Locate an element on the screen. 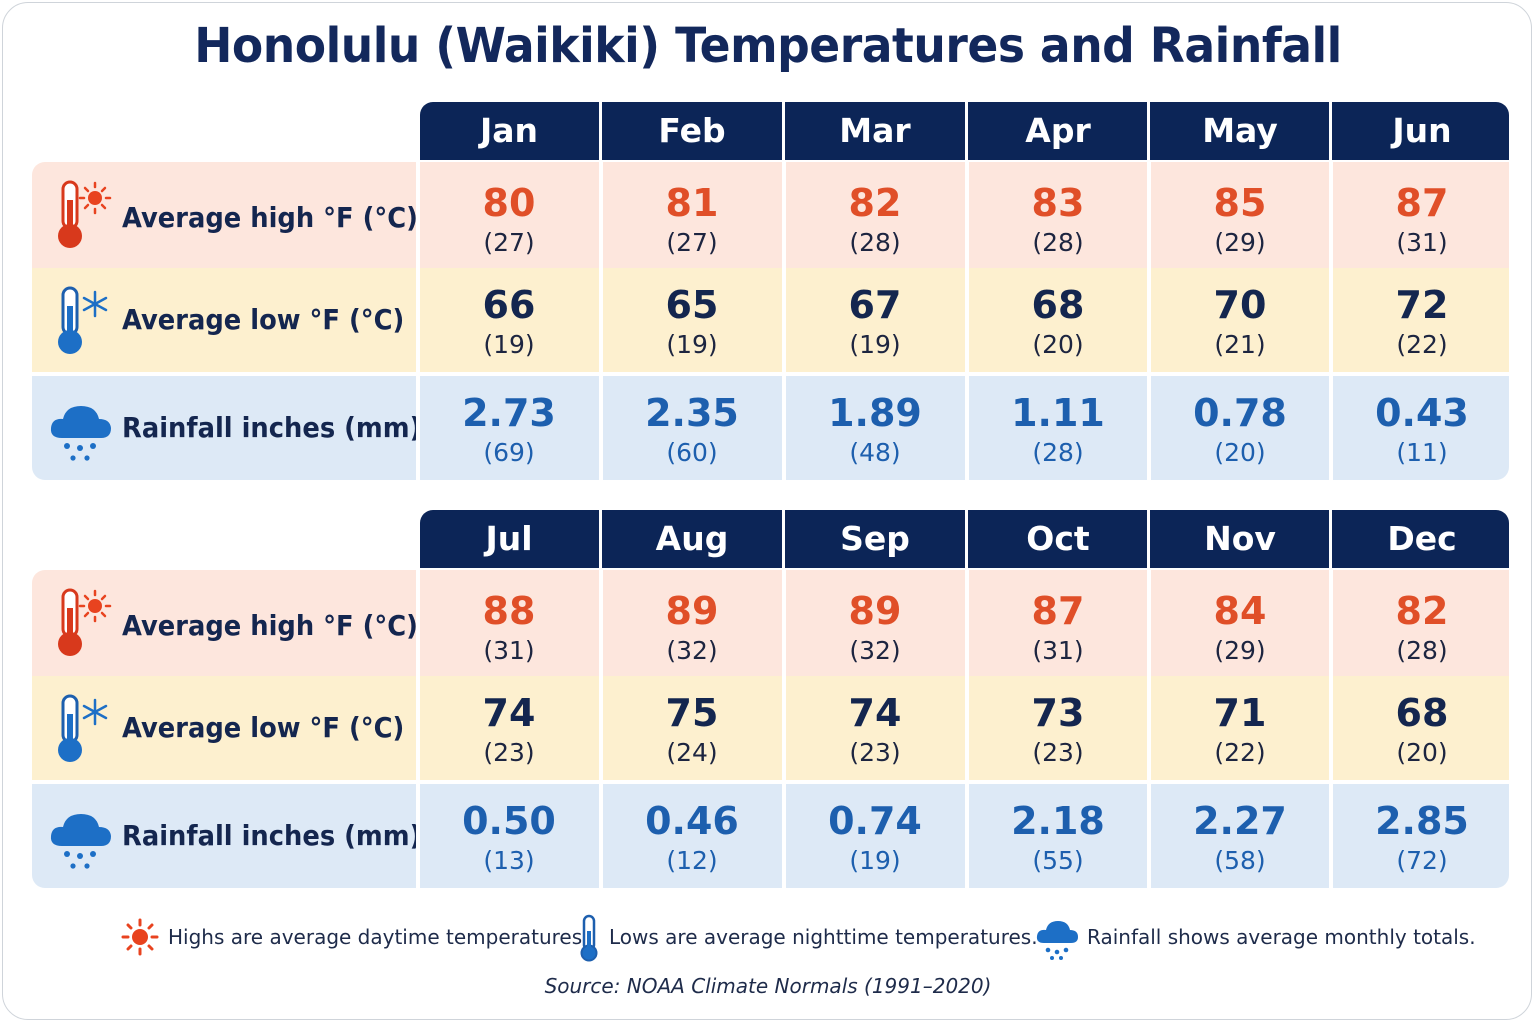 This screenshot has width=1536, height=1024. value-cell: 0.50 (13) is located at coordinates (509, 836).